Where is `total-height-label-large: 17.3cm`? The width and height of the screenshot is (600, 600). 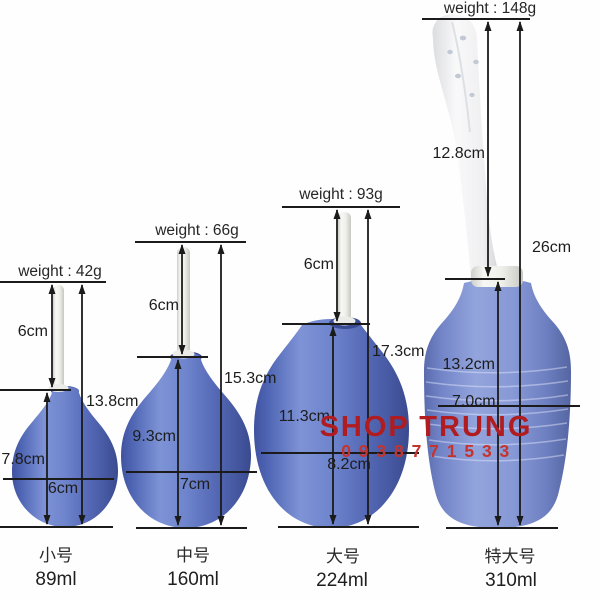 total-height-label-large: 17.3cm is located at coordinates (398, 351).